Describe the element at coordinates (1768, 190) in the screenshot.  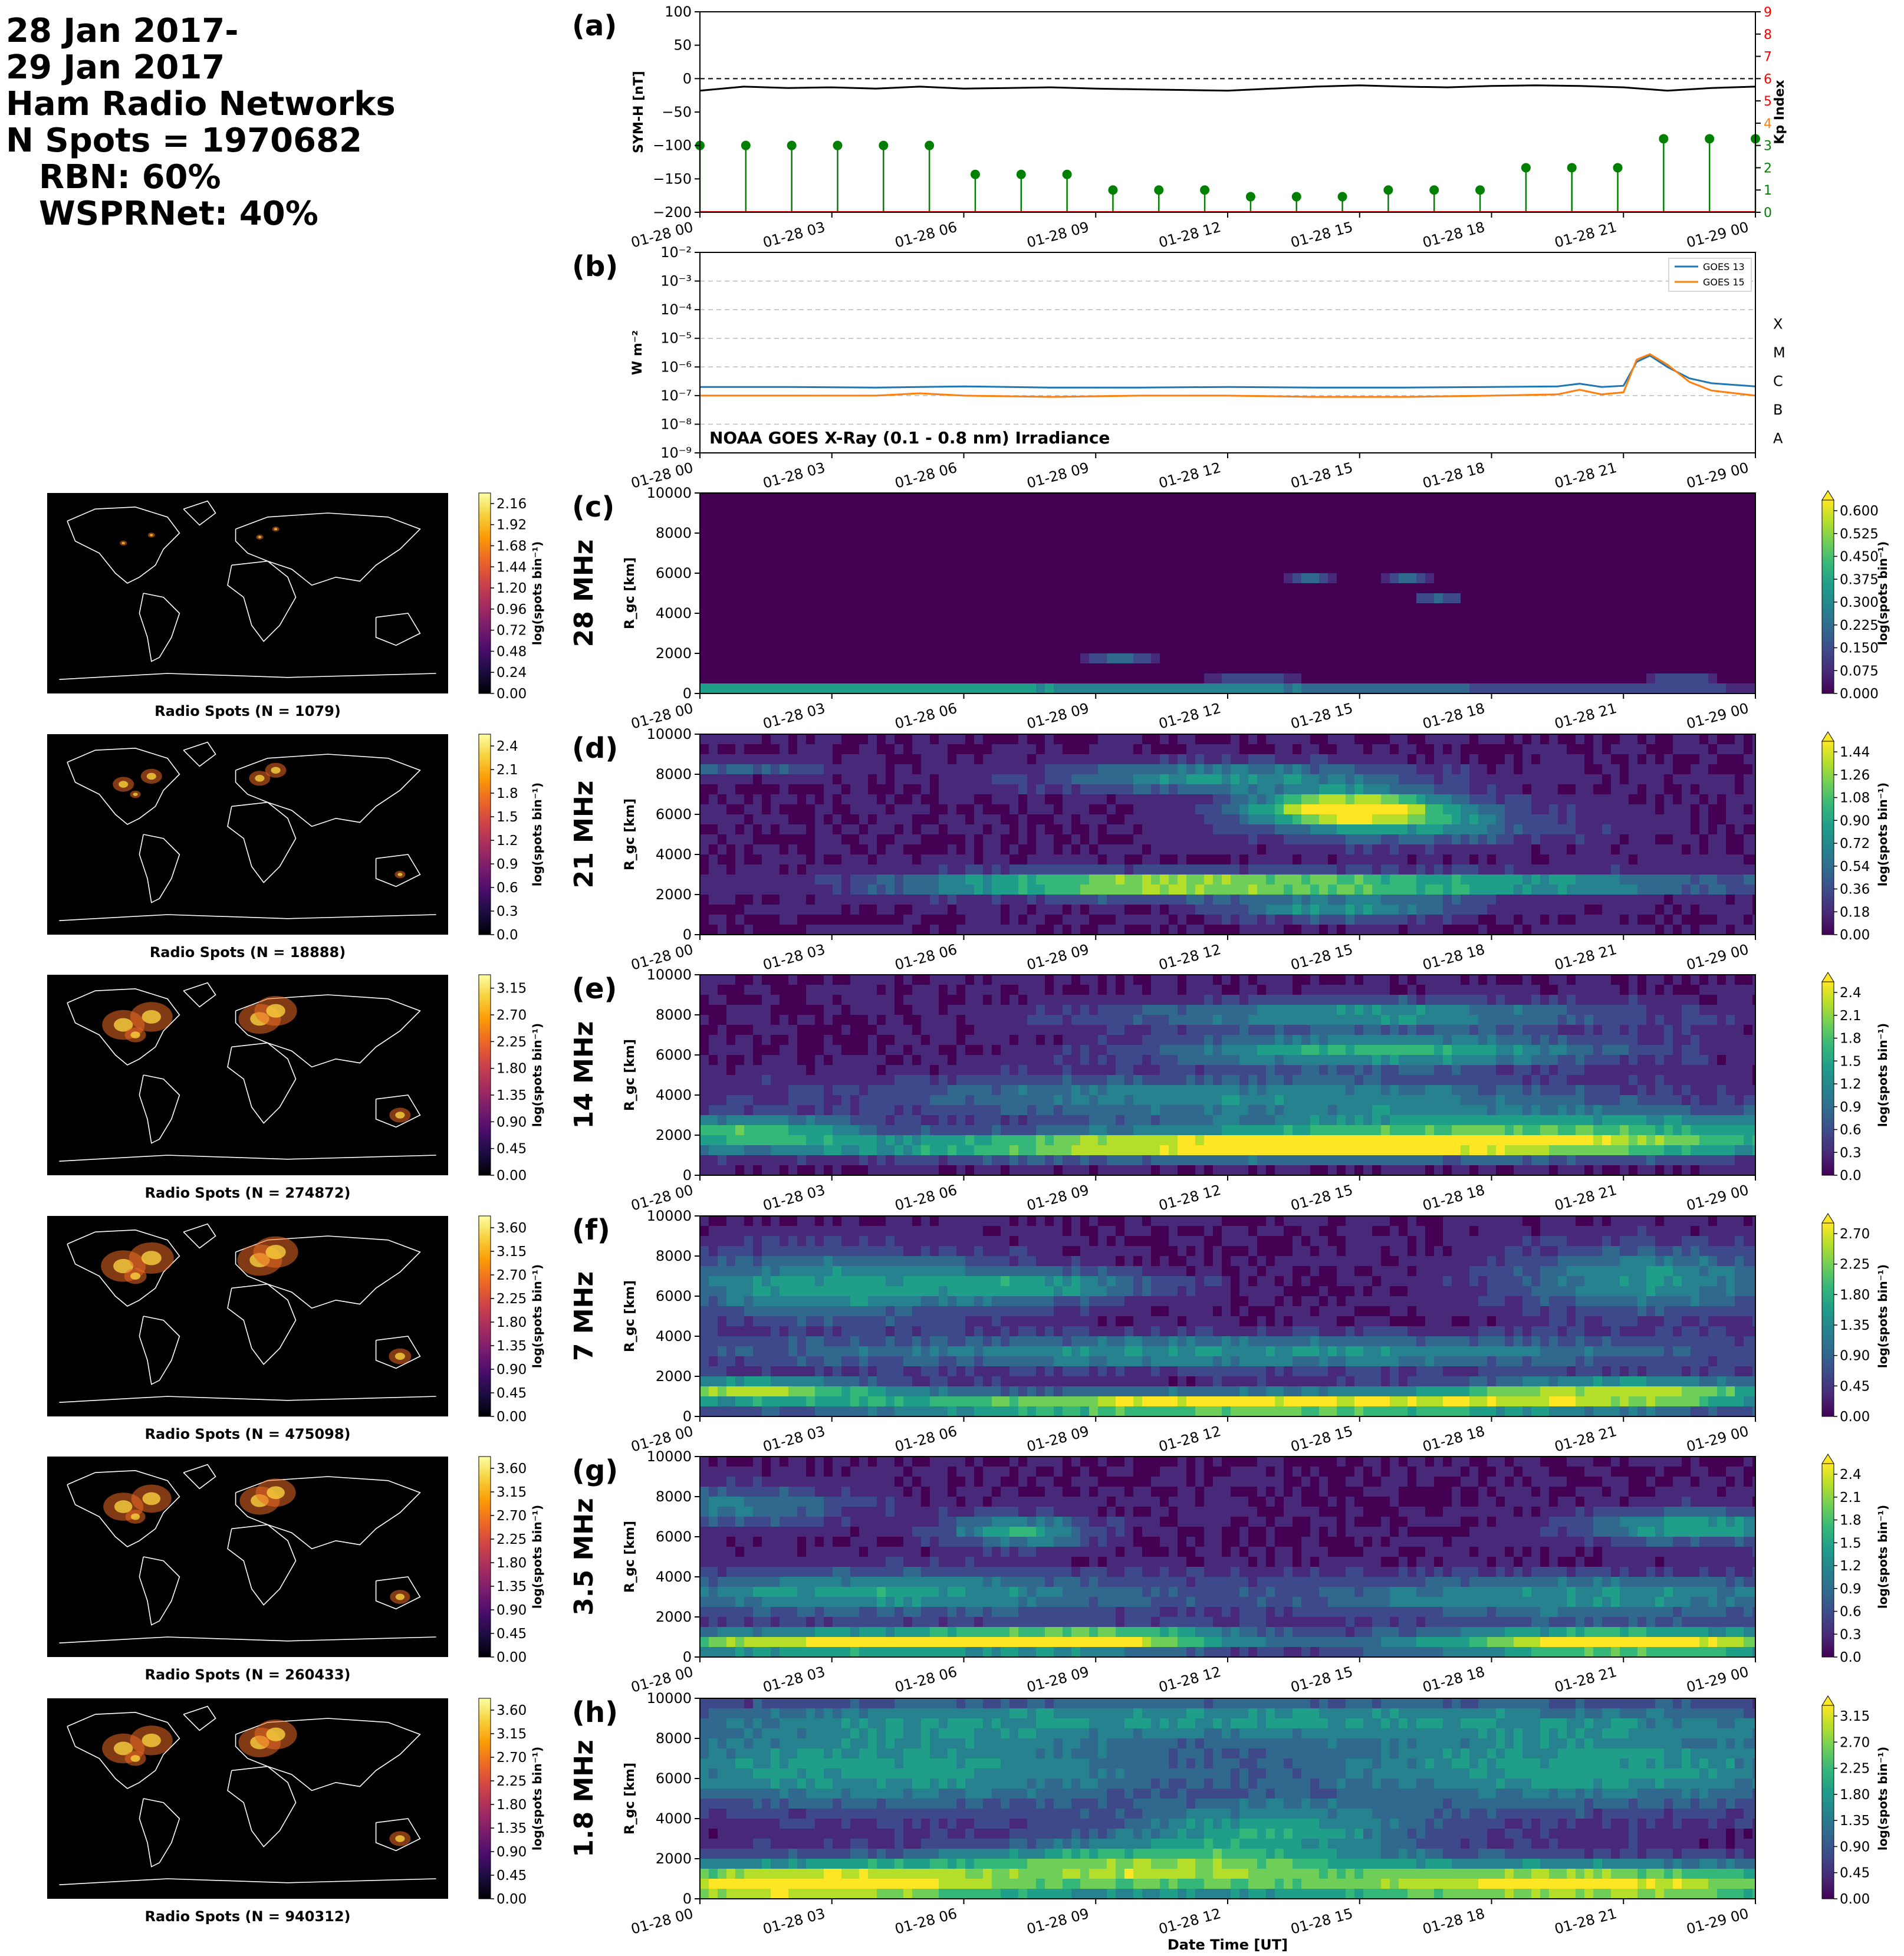
I see `a-y2tick-label-1: 1` at that location.